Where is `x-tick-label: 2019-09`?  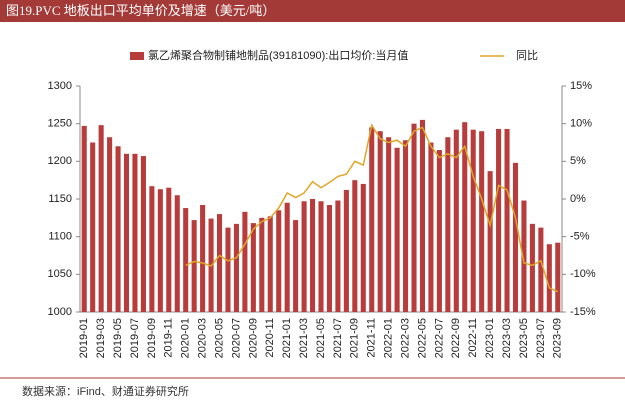 x-tick-label: 2019-09 is located at coordinates (152, 338).